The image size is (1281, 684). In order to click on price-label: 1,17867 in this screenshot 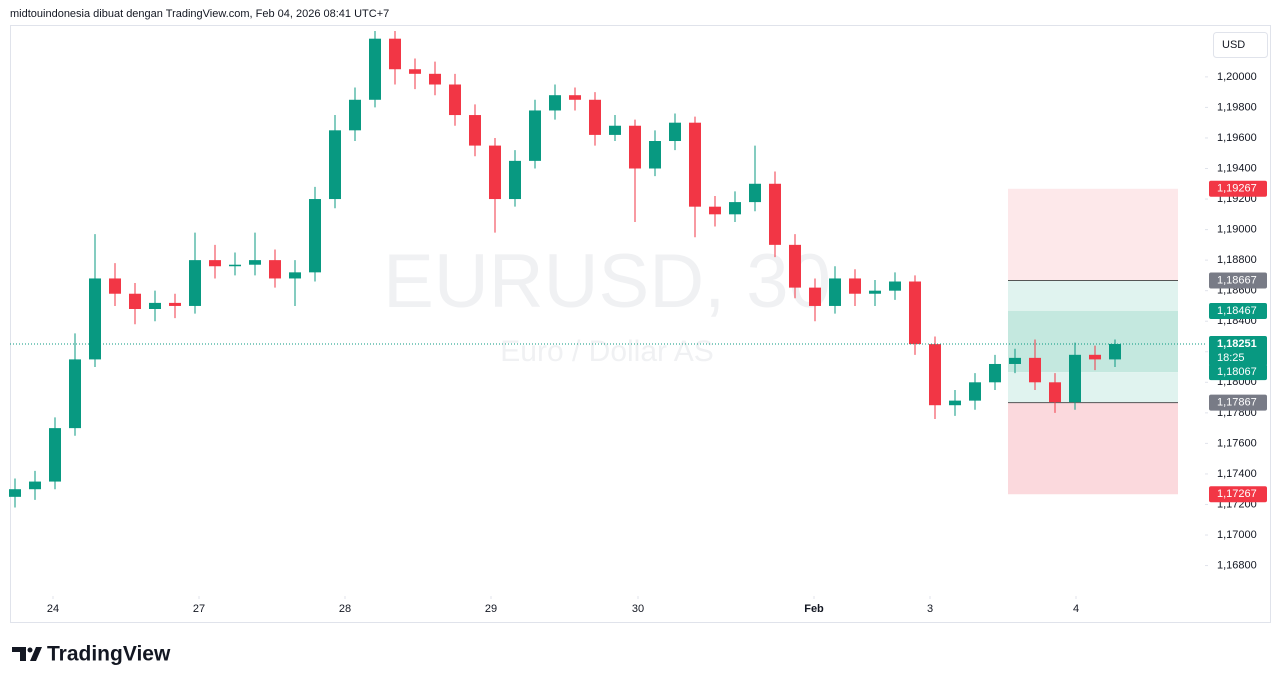, I will do `click(1237, 403)`.